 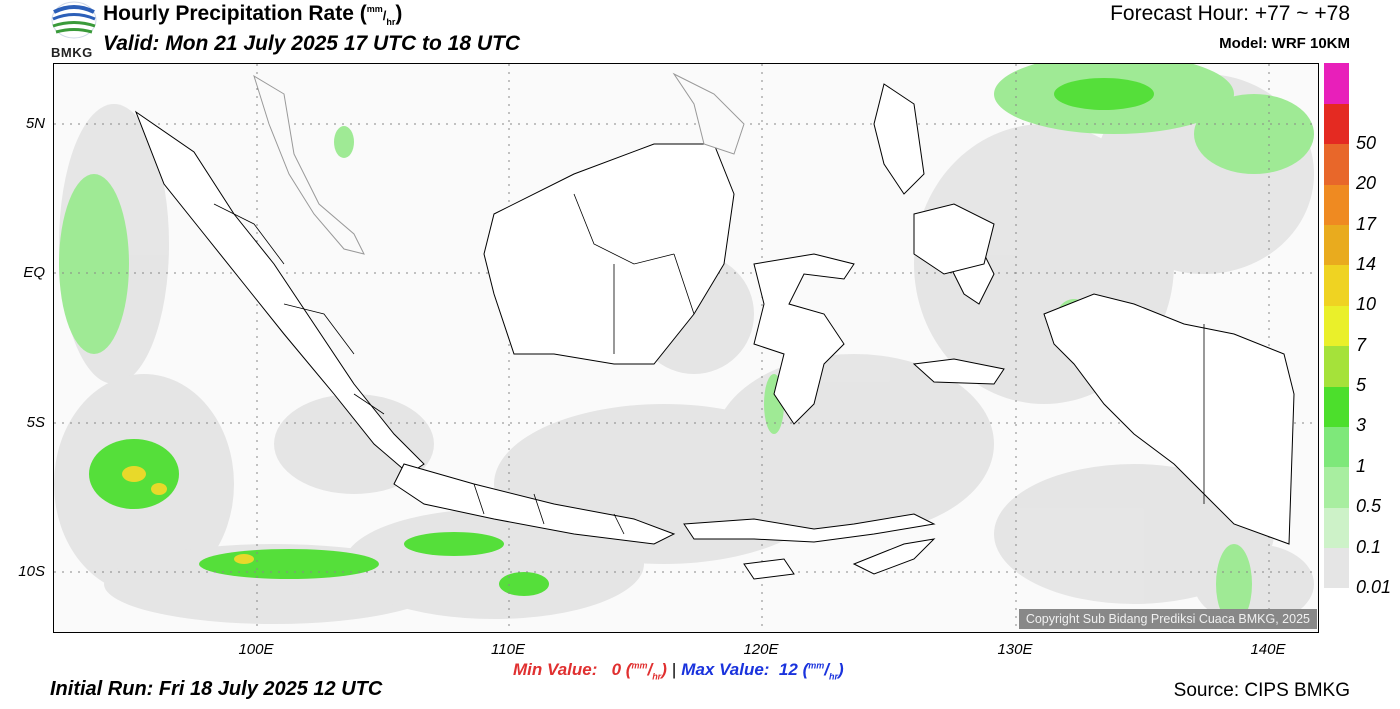 What do you see at coordinates (253, 15) in the screenshot?
I see `chart-title: Hourly Precipitation Rate (mm/hr)` at bounding box center [253, 15].